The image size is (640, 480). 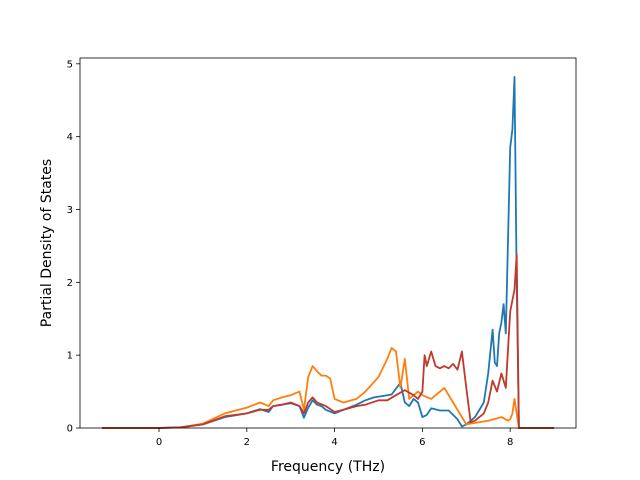 What do you see at coordinates (159, 442) in the screenshot?
I see `x-tick-label: 0` at bounding box center [159, 442].